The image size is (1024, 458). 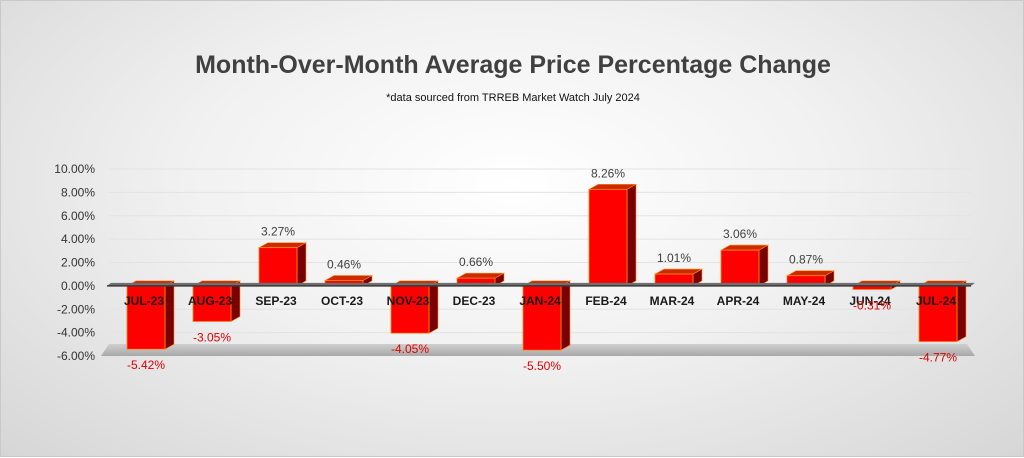 I want to click on data-label: -4.05%, so click(x=410, y=349).